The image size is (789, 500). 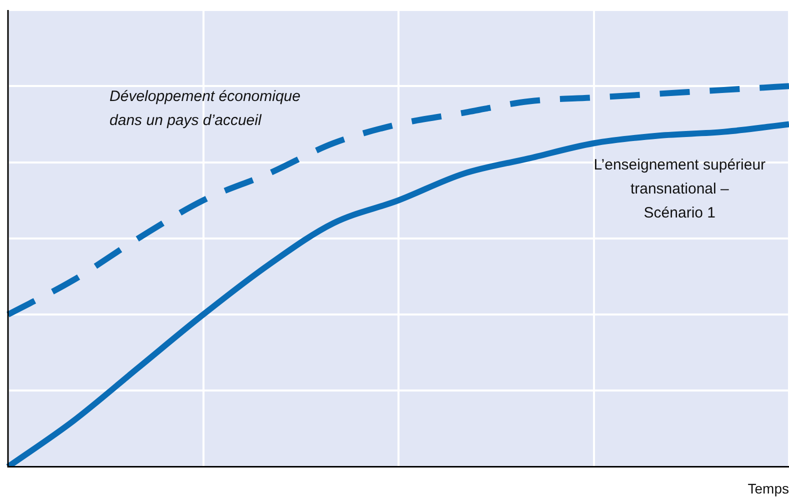 I want to click on series-label: L’enseignement supérieur transnational – Scénario 1, so click(x=680, y=189).